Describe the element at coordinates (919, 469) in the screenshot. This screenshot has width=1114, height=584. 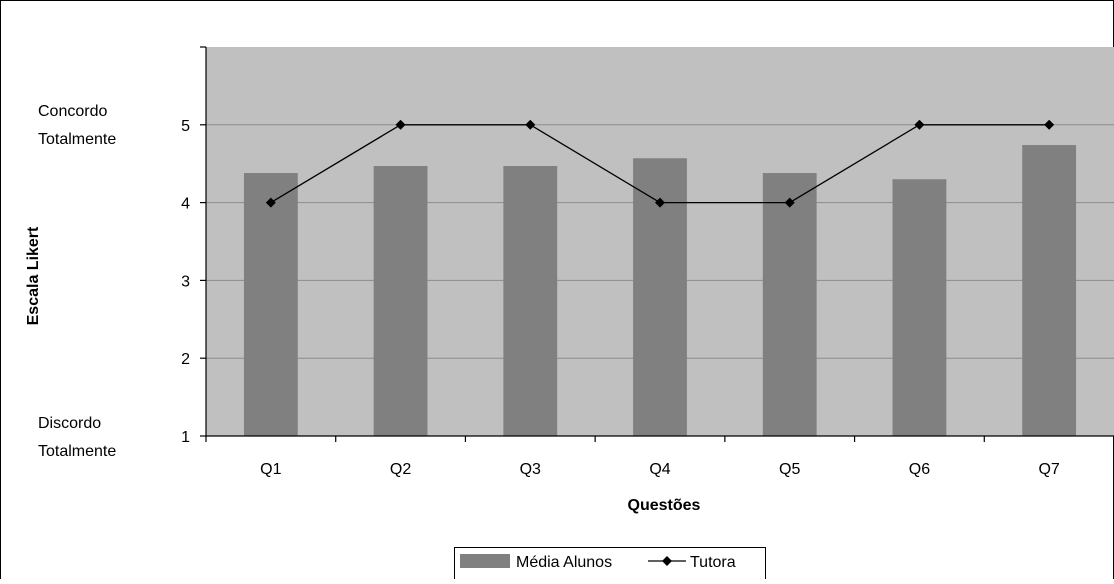
I see `x-tick-label-q6: Q6` at that location.